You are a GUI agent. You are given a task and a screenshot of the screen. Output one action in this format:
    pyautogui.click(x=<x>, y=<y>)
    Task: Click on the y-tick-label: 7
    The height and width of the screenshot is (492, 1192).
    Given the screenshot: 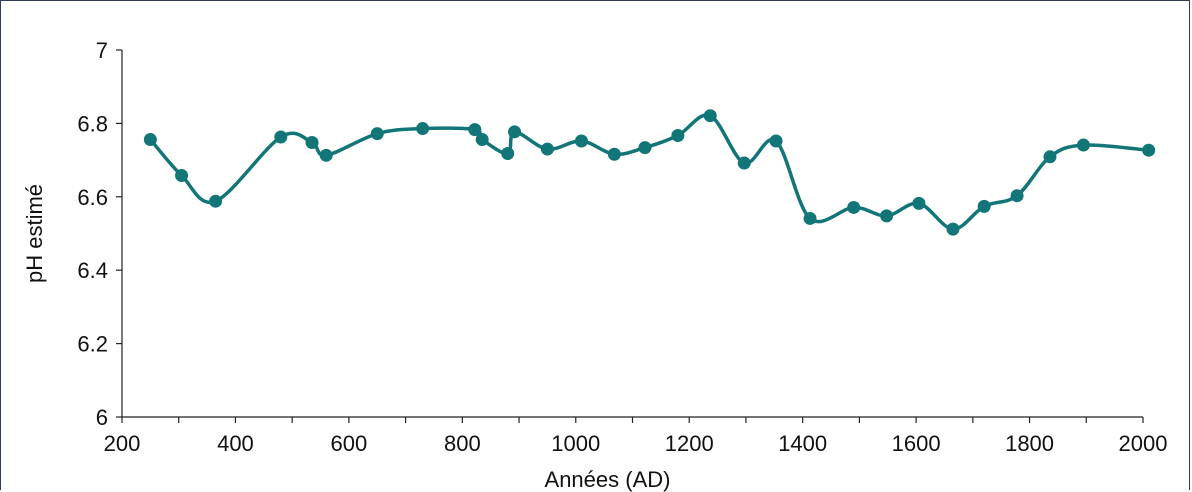 What is the action you would take?
    pyautogui.click(x=102, y=50)
    